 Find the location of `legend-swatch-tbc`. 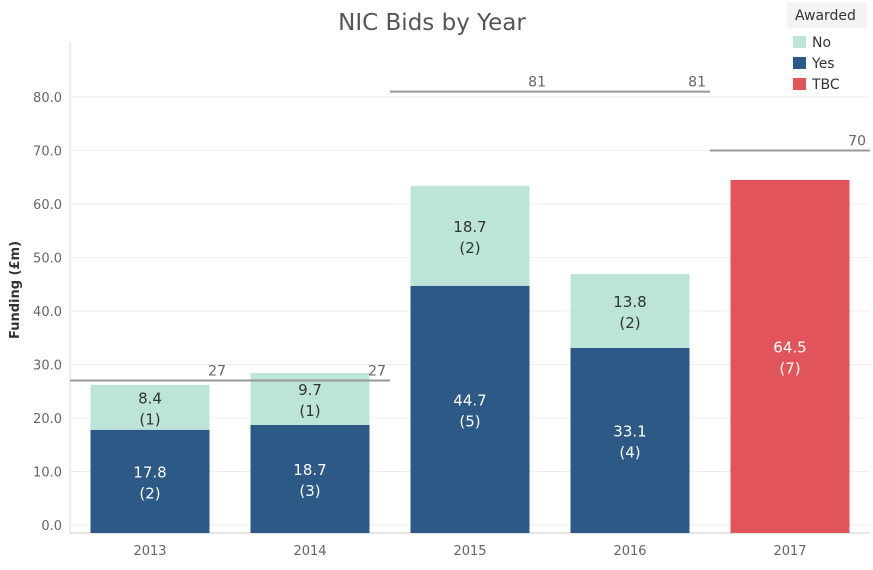

legend-swatch-tbc is located at coordinates (799, 84).